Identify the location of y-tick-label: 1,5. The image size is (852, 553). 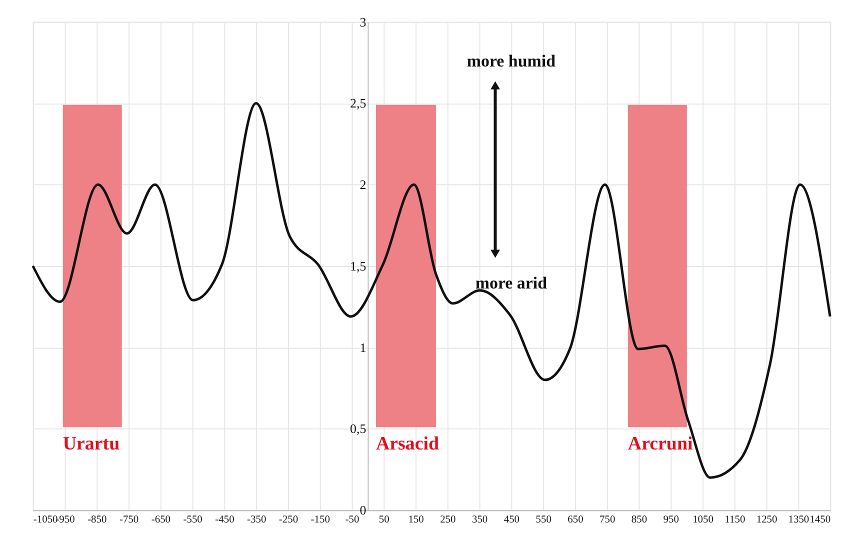
(358, 266).